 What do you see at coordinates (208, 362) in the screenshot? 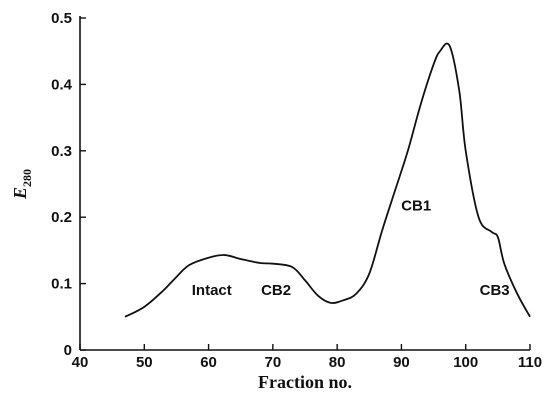
I see `x-tick-label: 60` at bounding box center [208, 362].